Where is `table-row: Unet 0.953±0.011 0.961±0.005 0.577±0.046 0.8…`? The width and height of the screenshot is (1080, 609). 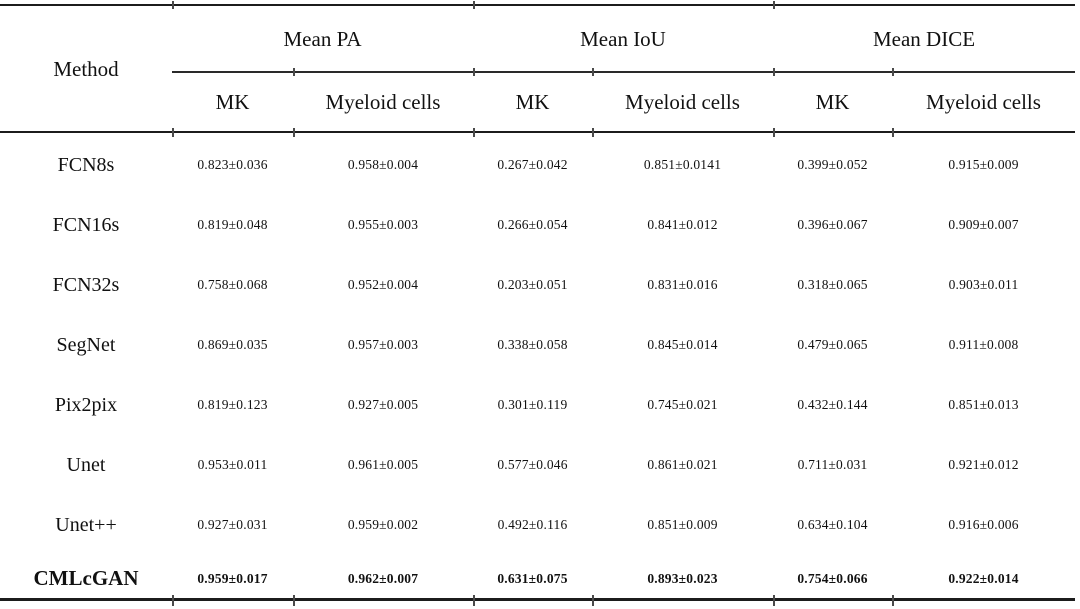 table-row: Unet 0.953±0.011 0.961±0.005 0.577±0.046 0.8… is located at coordinates (537, 465).